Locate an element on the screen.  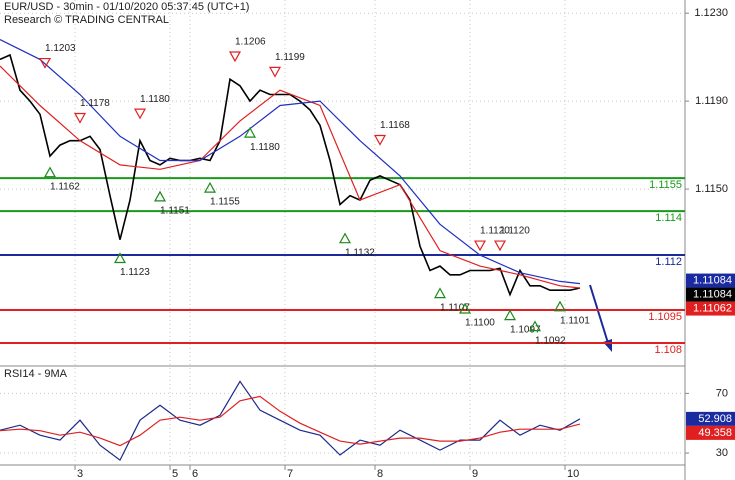
pivot-label: 1.1132 is located at coordinates (360, 252).